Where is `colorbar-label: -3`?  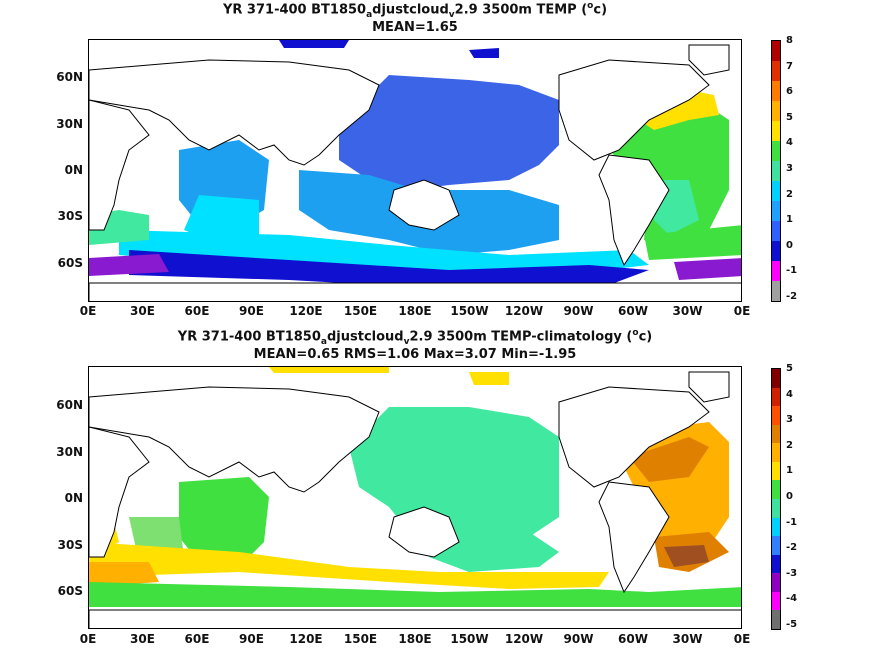
colorbar-label: -3 is located at coordinates (792, 573).